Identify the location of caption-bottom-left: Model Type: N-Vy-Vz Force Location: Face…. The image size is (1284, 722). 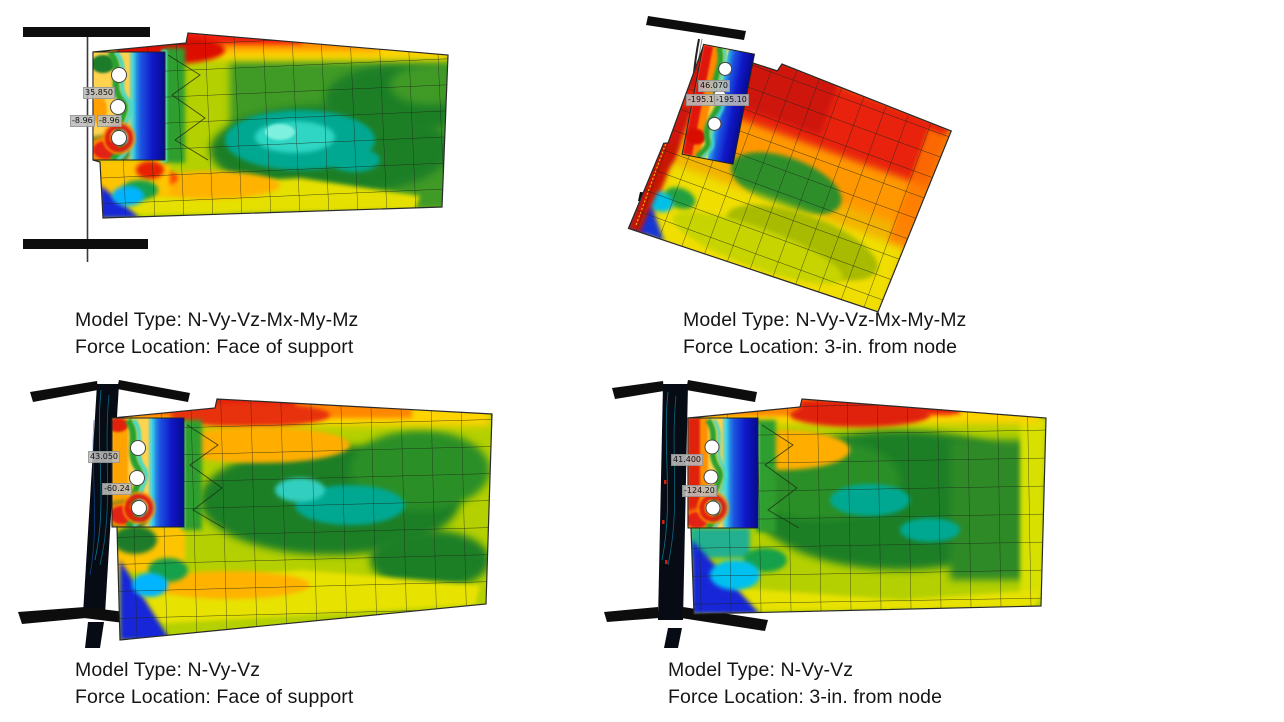
(214, 684).